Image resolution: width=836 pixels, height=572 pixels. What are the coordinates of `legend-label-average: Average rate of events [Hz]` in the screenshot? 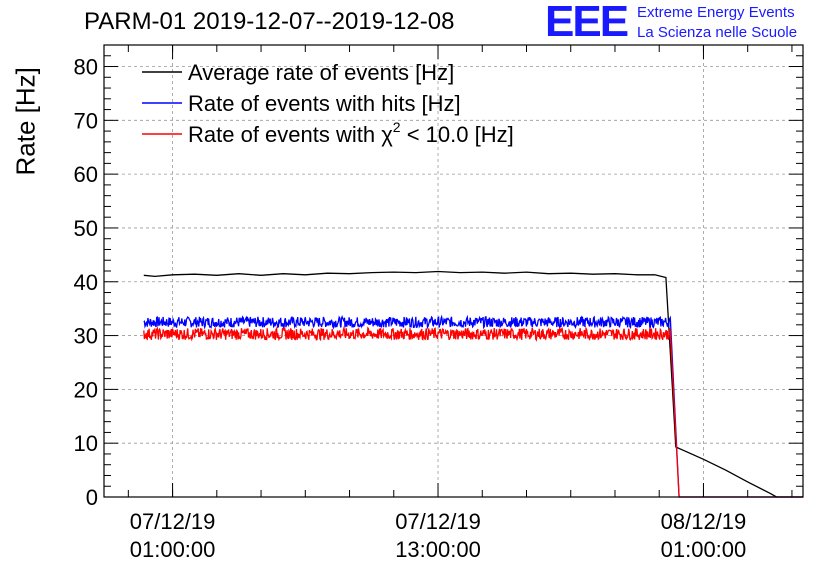 It's located at (321, 72).